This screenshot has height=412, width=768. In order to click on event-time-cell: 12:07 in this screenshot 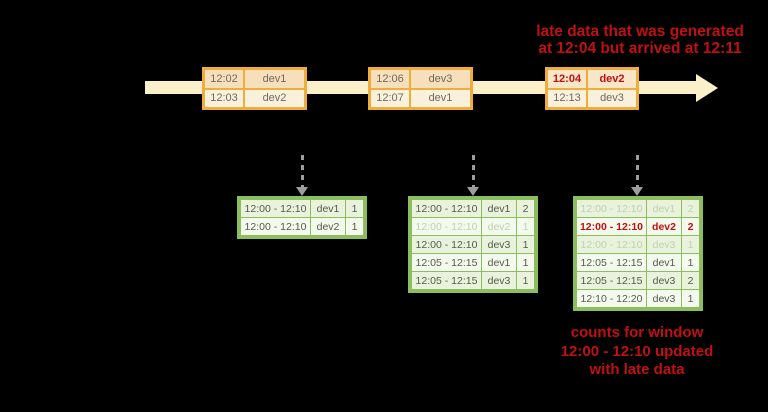, I will do `click(390, 98)`.